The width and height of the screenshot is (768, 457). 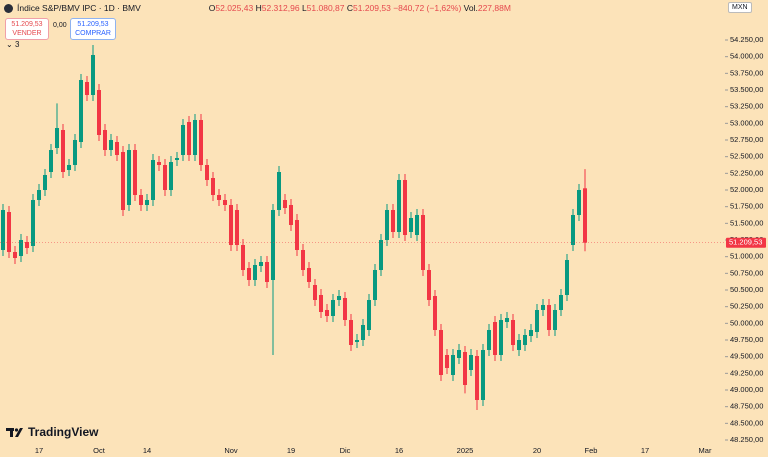 I want to click on indicator-count: 3, so click(x=17, y=44).